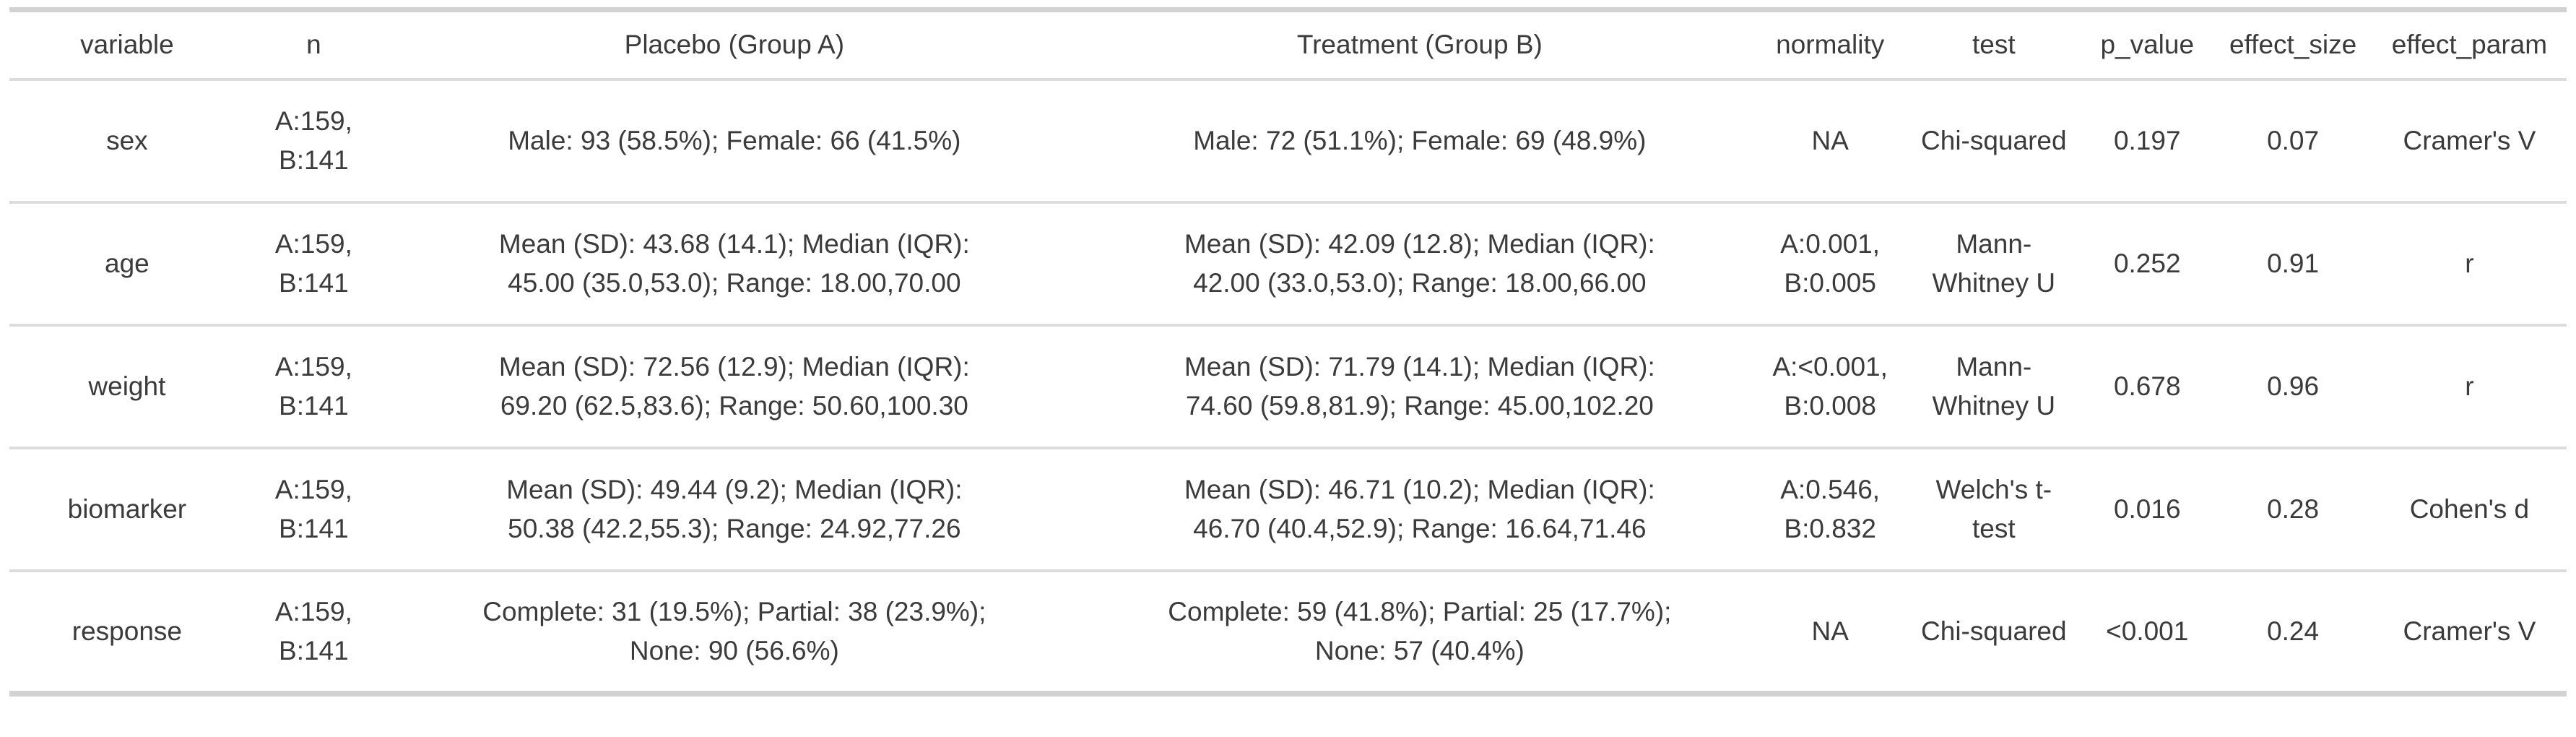 This screenshot has width=2576, height=737. What do you see at coordinates (1993, 508) in the screenshot?
I see `cell-test: Welch's t- test` at bounding box center [1993, 508].